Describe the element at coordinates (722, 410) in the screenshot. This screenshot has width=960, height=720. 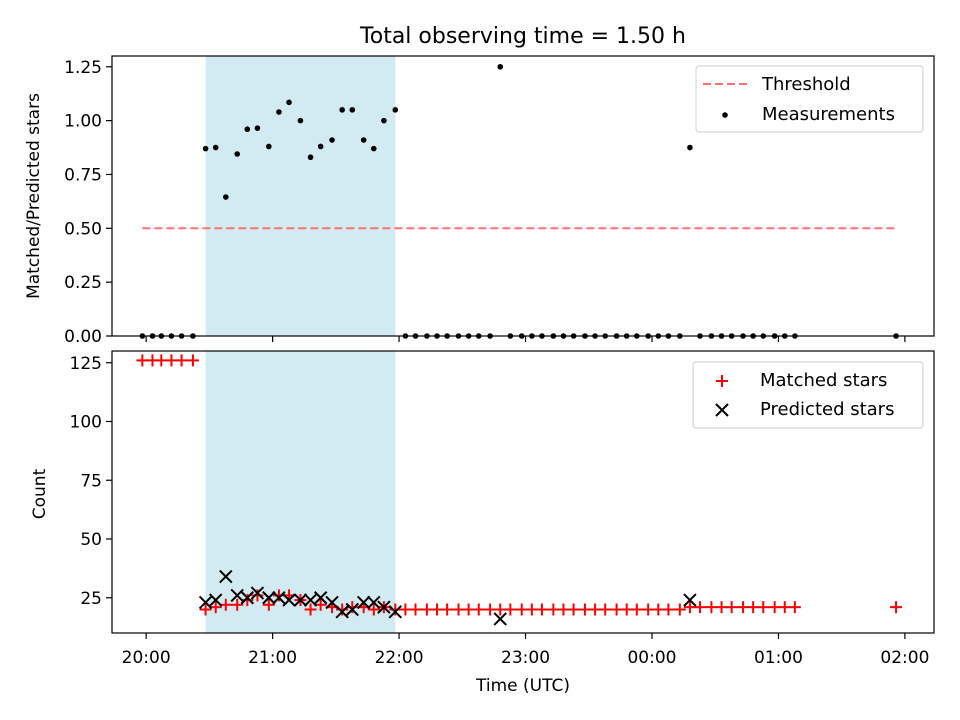
I see `predicted-stars-legend-swatch` at that location.